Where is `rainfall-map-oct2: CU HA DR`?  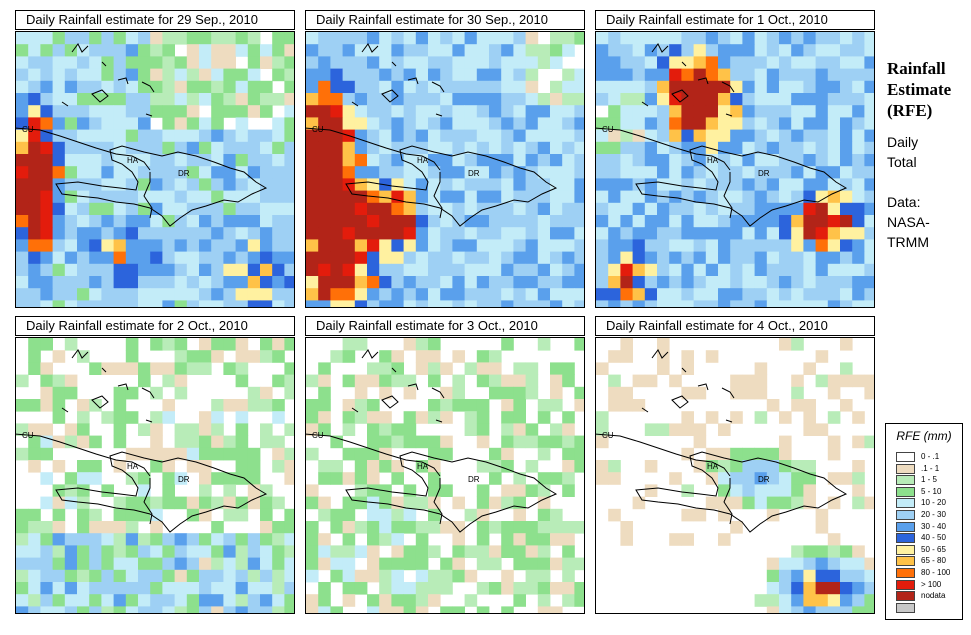 rainfall-map-oct2: CU HA DR is located at coordinates (155, 475).